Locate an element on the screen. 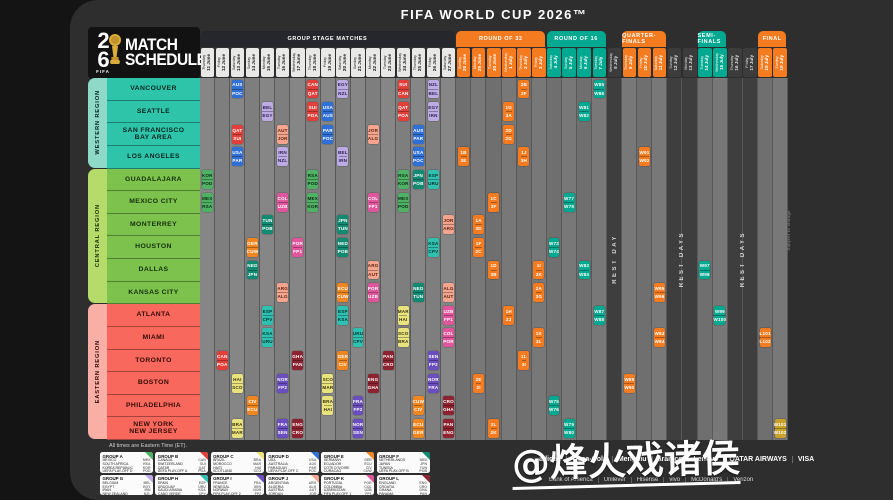  group-team-row: MOROCCO MAR is located at coordinates (237, 463).